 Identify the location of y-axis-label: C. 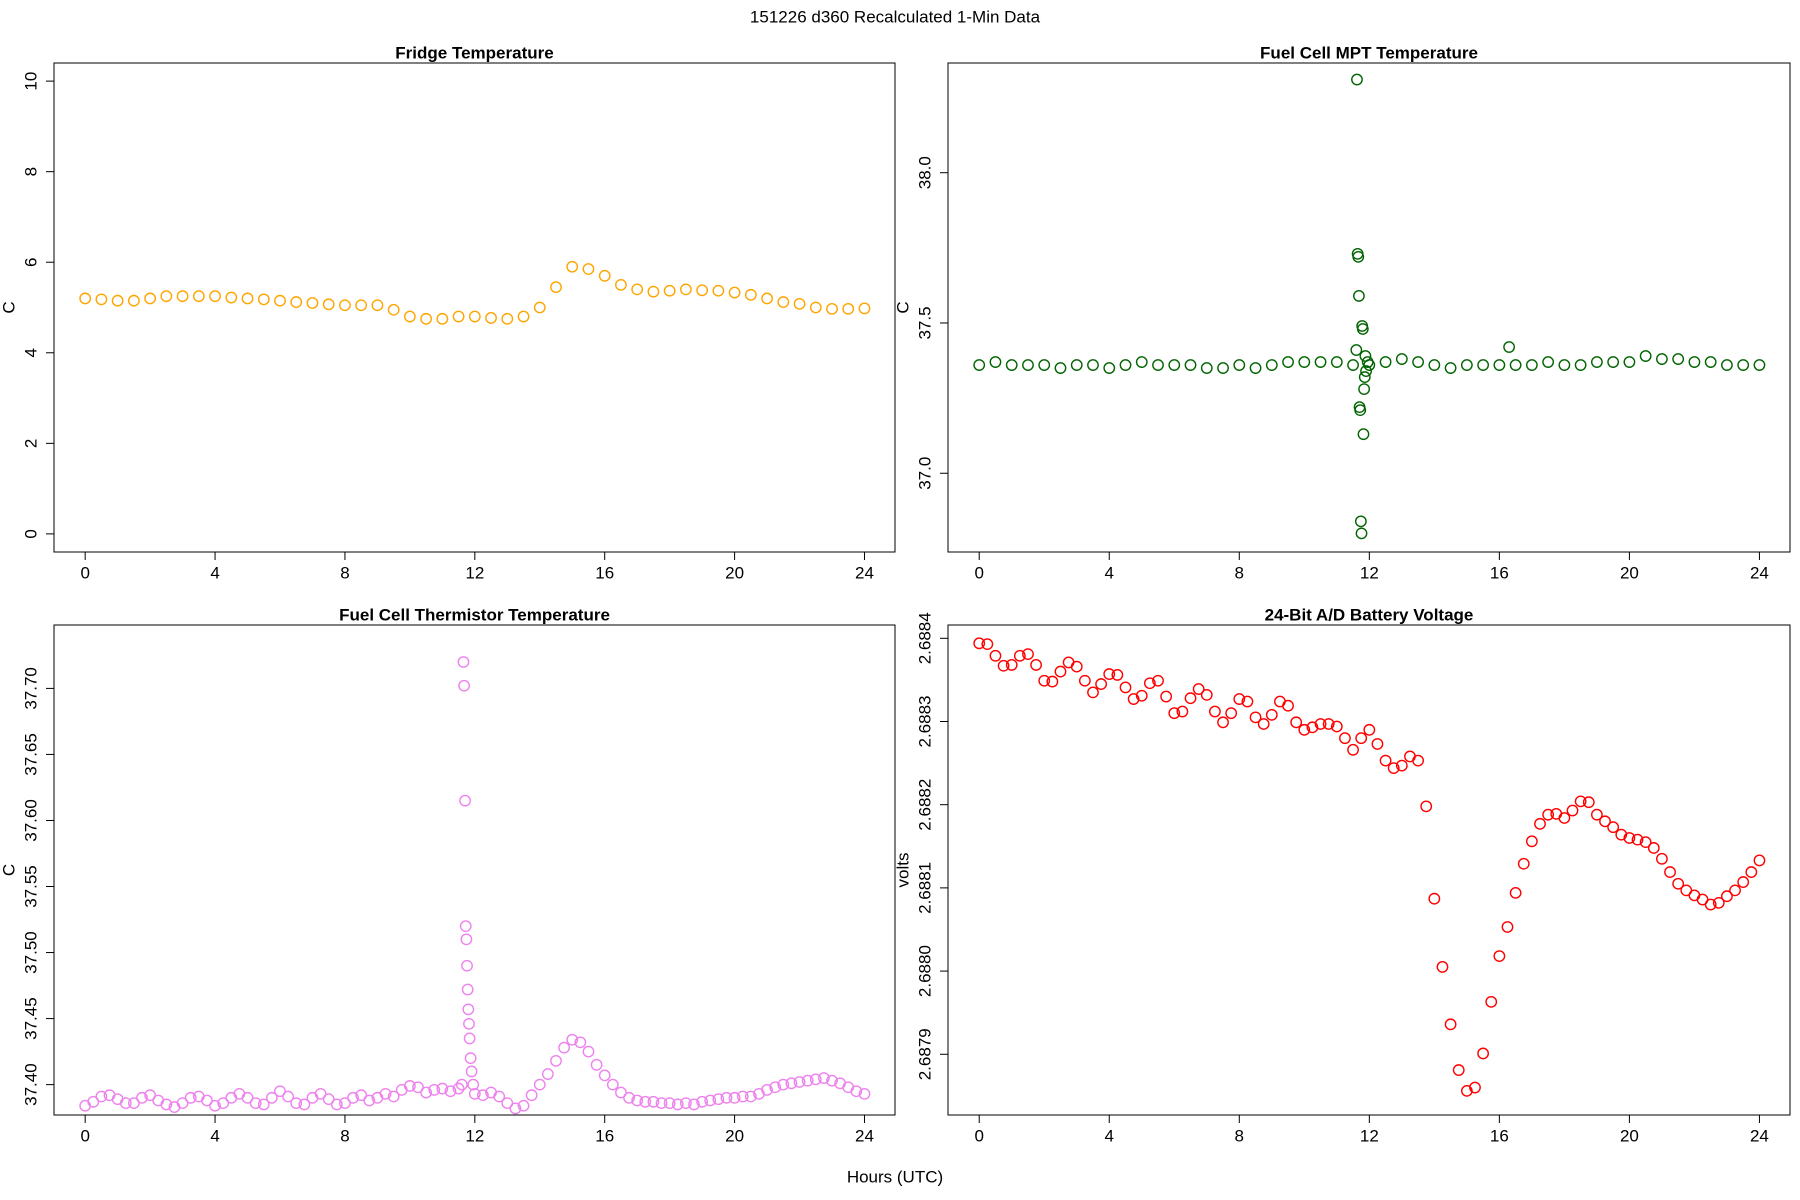
(902, 307).